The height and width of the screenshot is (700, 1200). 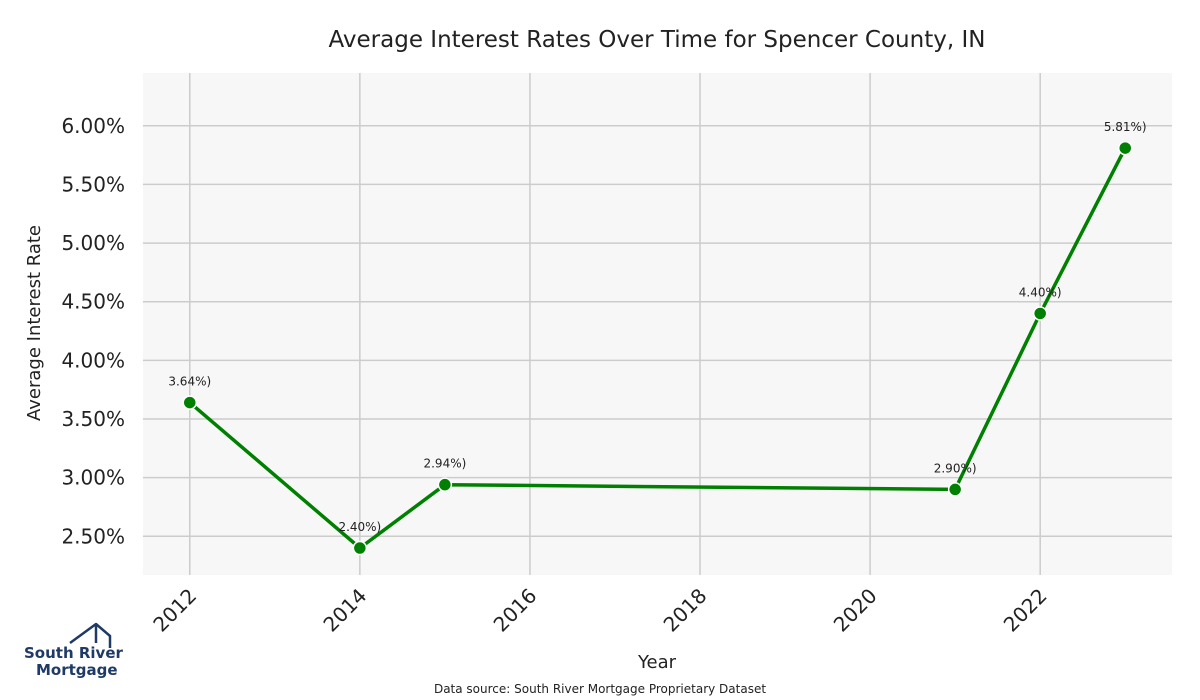 What do you see at coordinates (93, 478) in the screenshot?
I see `y-tick-label: 3.00%` at bounding box center [93, 478].